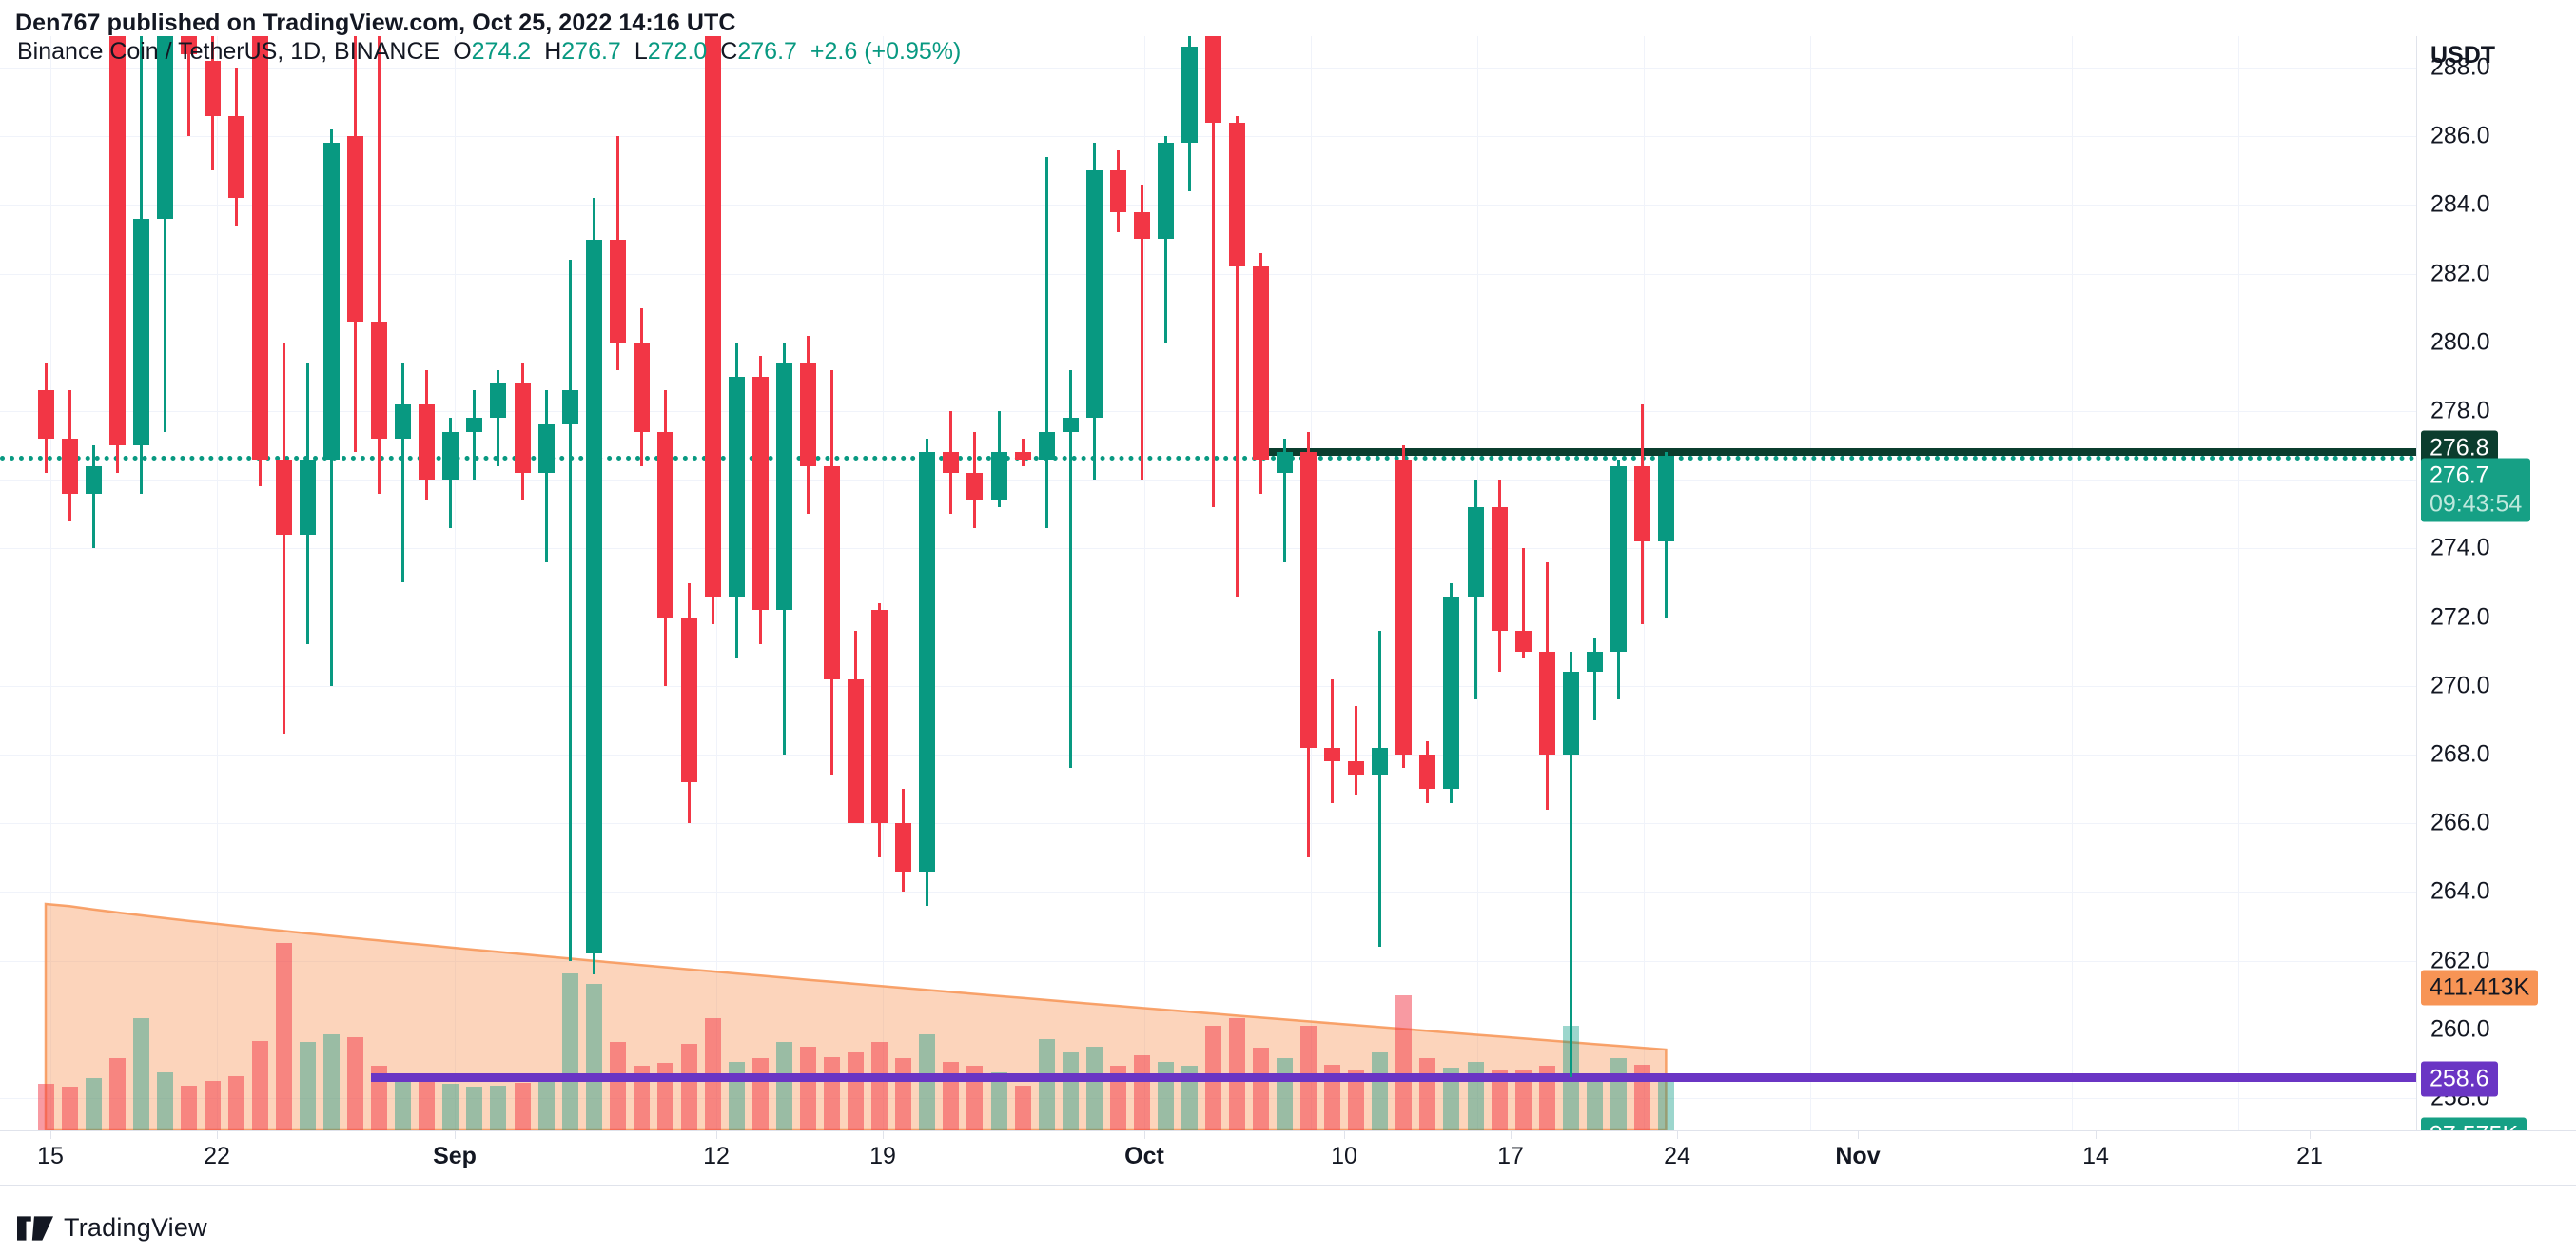 The width and height of the screenshot is (2576, 1256). I want to click on time-scale: 15 22 Sep 12 19 Oct 10 17 24 Nov 14 21, so click(1288, 1158).